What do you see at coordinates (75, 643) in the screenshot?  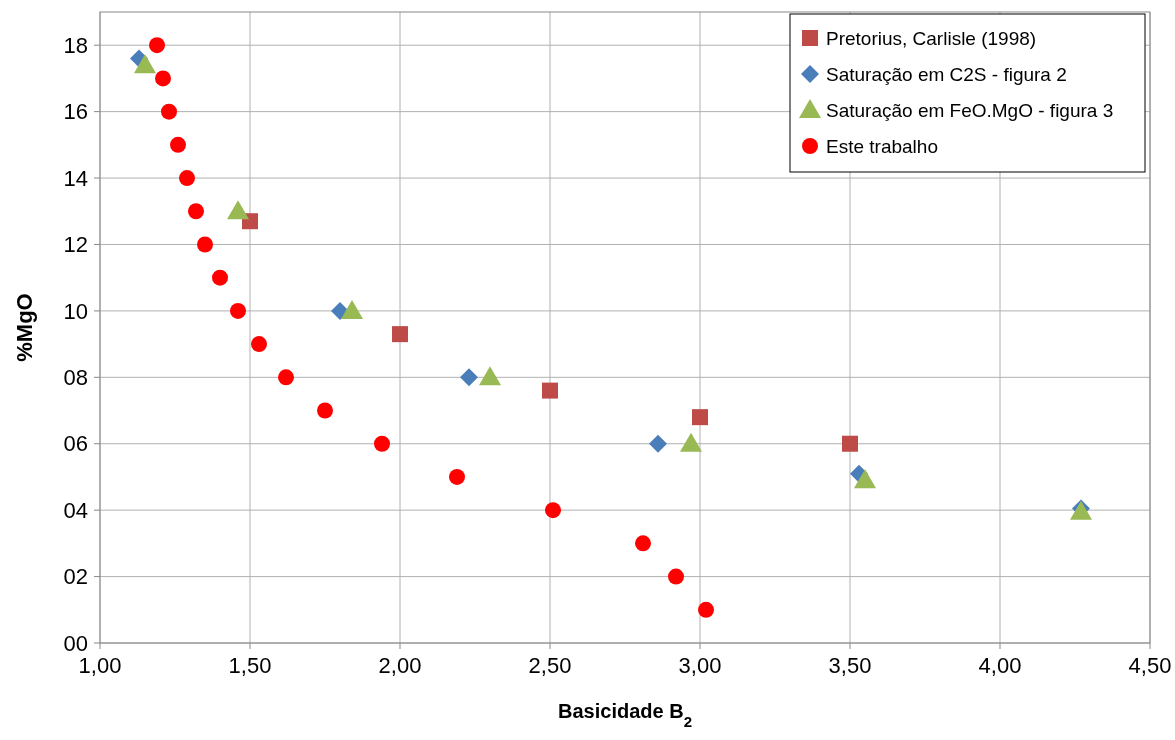 I see `y-tick-label: 00` at bounding box center [75, 643].